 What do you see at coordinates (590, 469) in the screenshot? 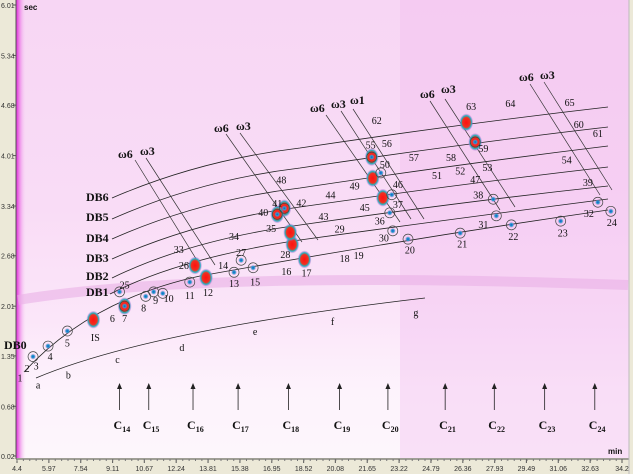
I see `x-tick-label: 32.63` at bounding box center [590, 469].